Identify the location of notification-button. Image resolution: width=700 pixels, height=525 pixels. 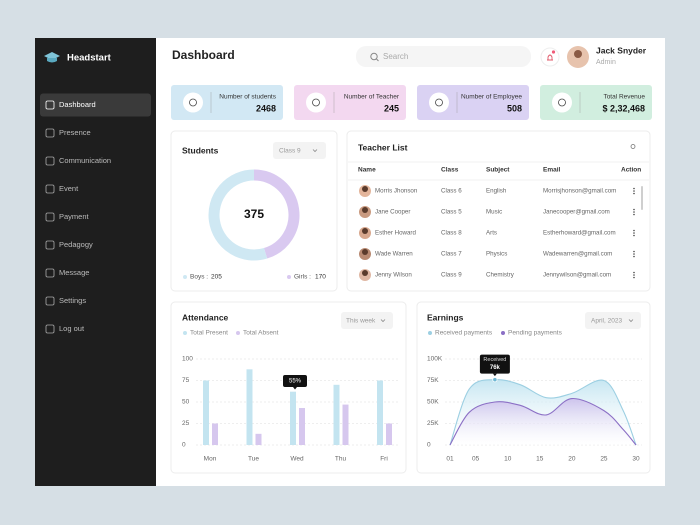
(550, 57).